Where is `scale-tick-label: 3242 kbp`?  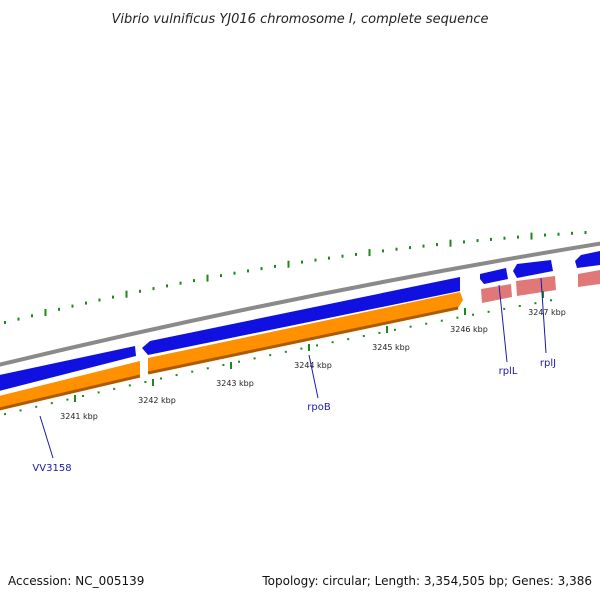 scale-tick-label: 3242 kbp is located at coordinates (157, 400).